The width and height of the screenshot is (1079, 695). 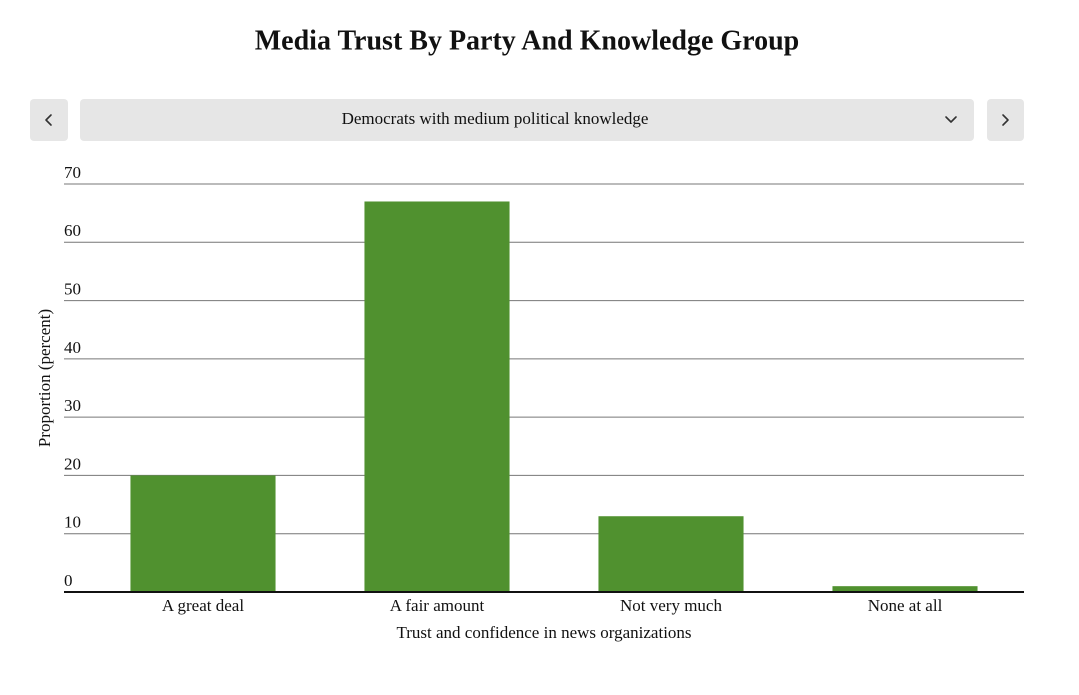 What do you see at coordinates (671, 605) in the screenshot?
I see `x-tick-label: Not very much` at bounding box center [671, 605].